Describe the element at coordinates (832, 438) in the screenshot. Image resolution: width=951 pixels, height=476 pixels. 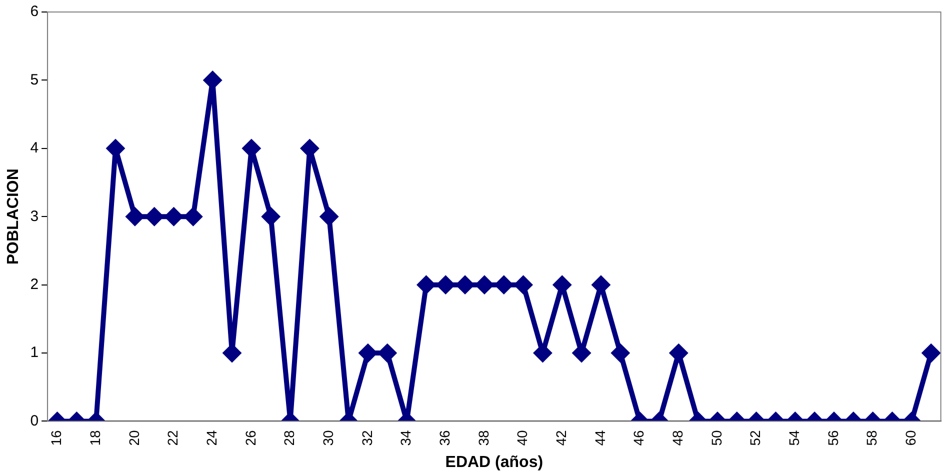
I see `x-tick-label: 56` at that location.